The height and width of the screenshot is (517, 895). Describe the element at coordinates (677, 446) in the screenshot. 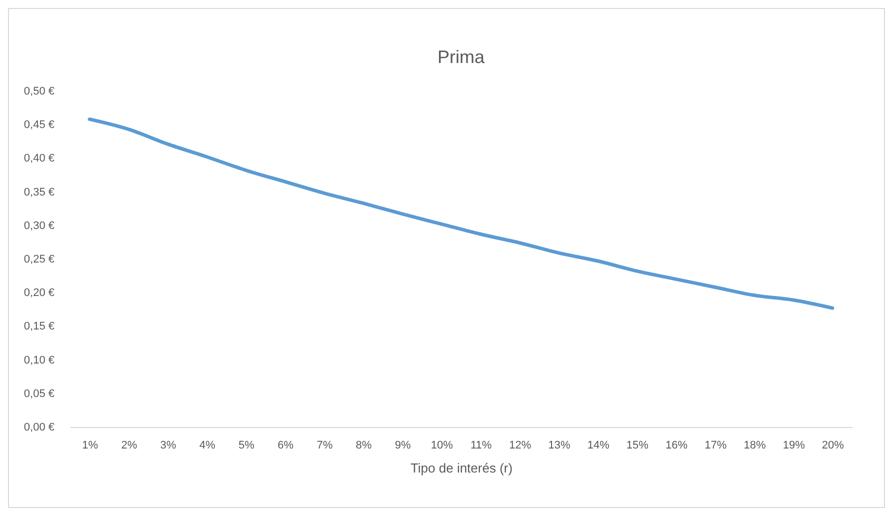

I see `x-tick-label: 16%` at that location.